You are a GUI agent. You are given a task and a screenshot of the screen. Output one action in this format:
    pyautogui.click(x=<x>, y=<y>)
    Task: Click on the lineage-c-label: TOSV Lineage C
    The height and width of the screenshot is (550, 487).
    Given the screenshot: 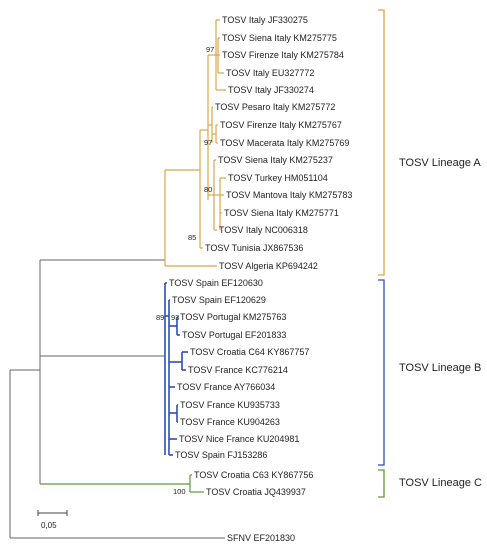 What is the action you would take?
    pyautogui.click(x=440, y=483)
    